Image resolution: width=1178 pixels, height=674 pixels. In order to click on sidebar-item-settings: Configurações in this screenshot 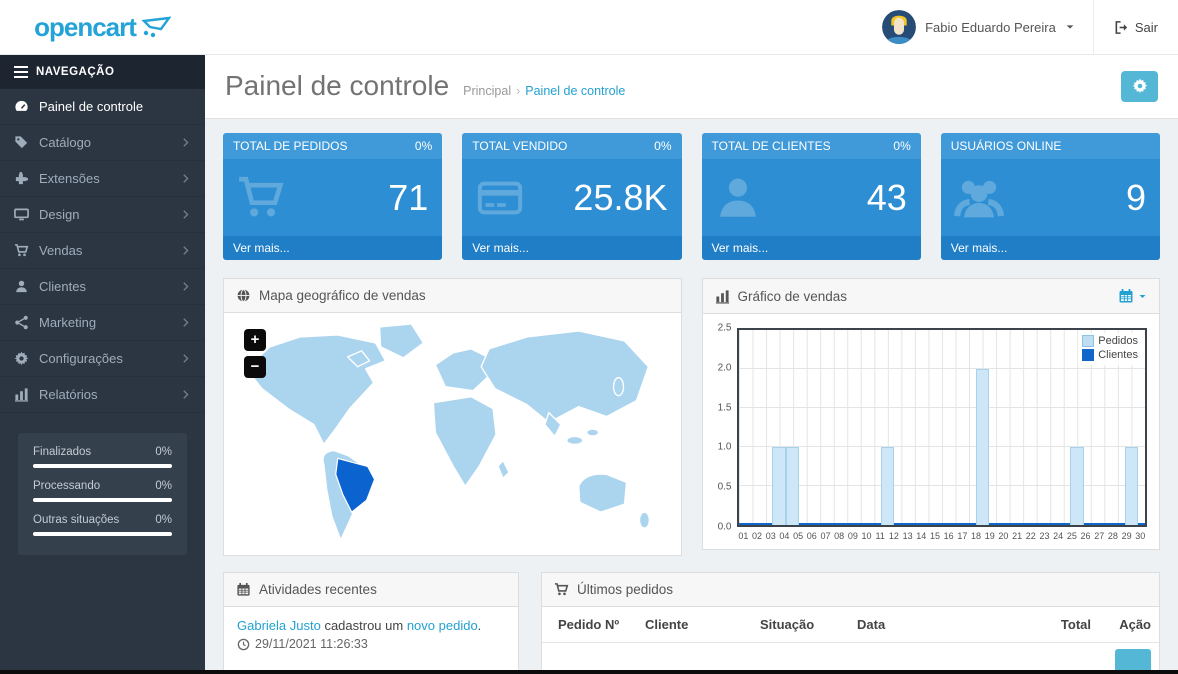, I will do `click(102, 359)`.